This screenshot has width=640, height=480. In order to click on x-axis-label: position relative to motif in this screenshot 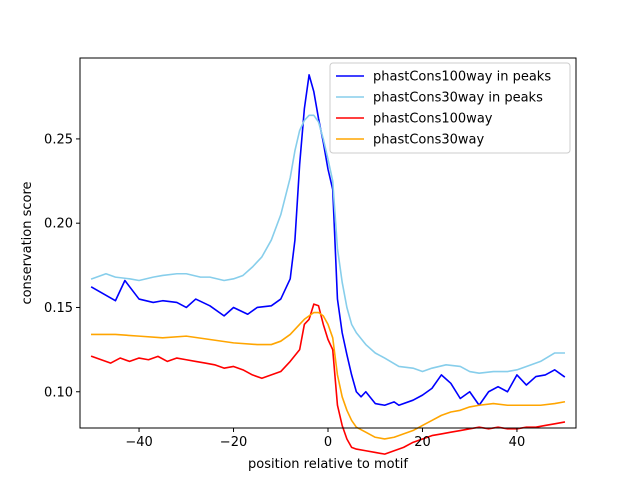, I will do `click(328, 464)`.